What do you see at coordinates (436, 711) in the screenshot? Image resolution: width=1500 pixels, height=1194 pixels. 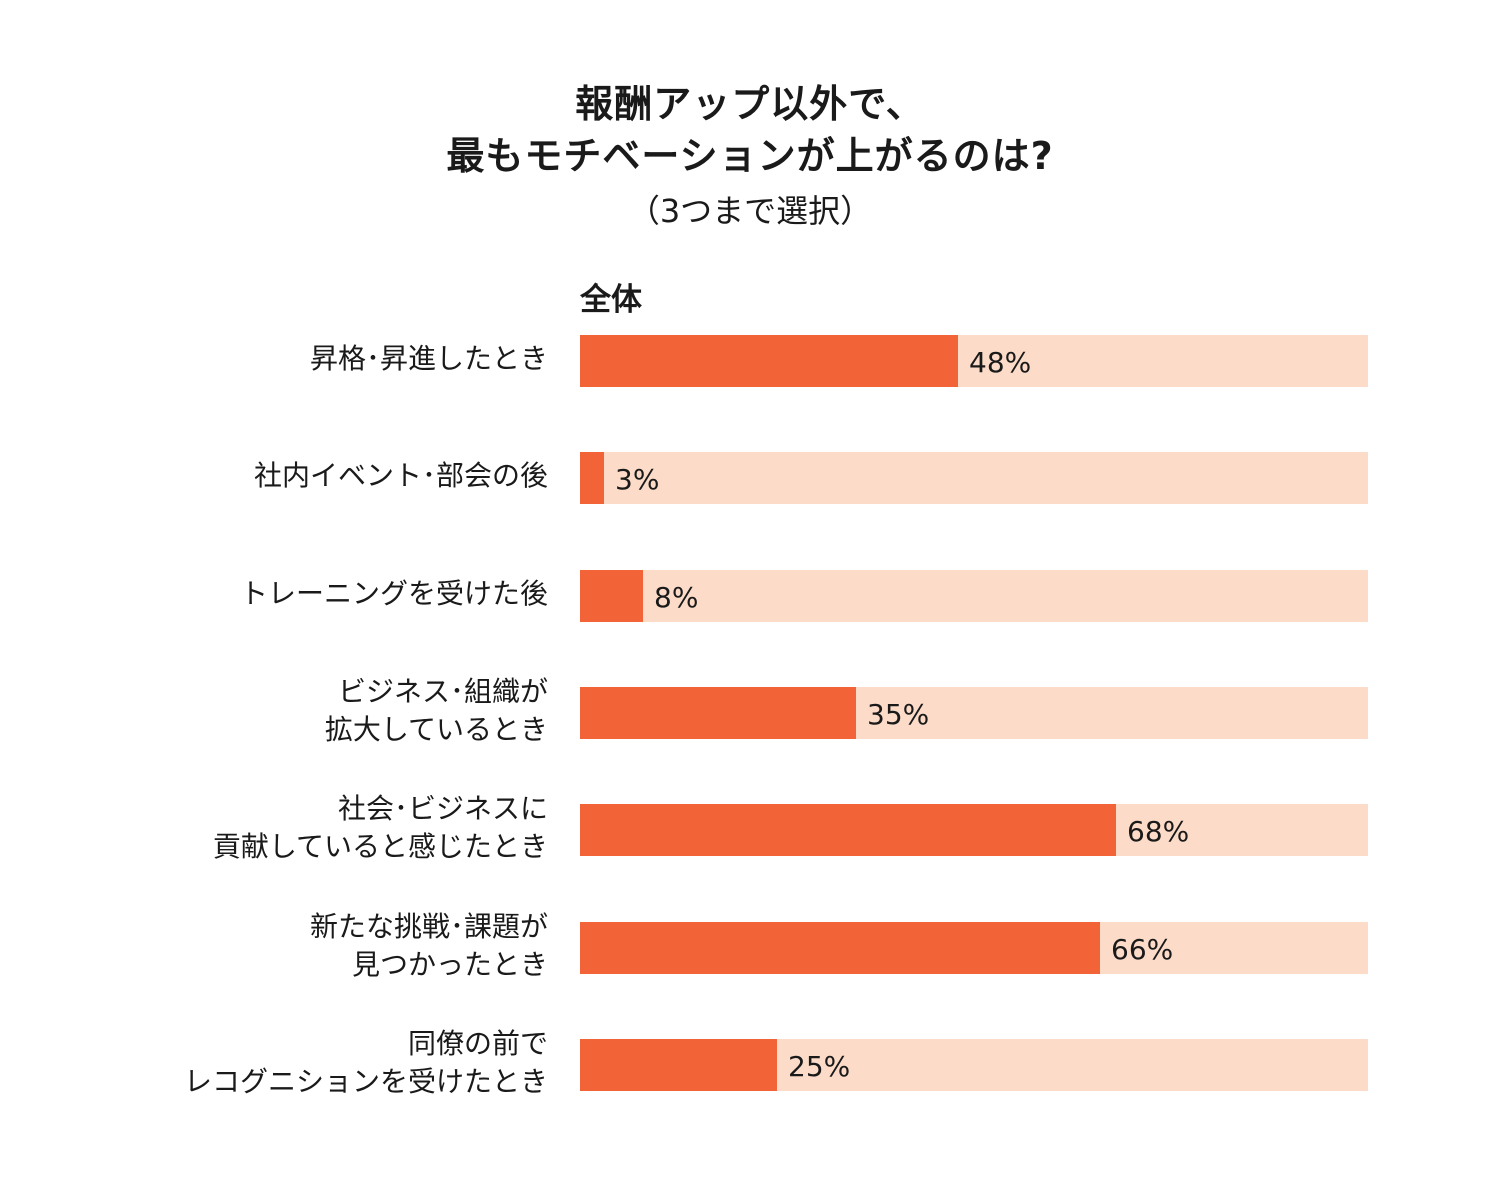 I see `category-label: ビジネス･組織が拡大しているとき` at bounding box center [436, 711].